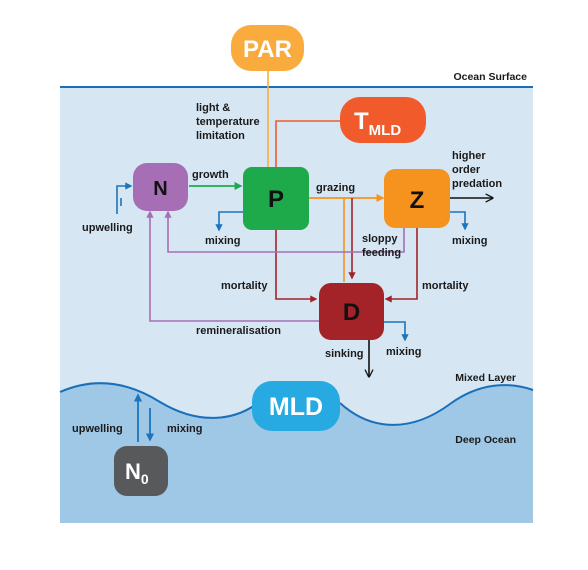  What do you see at coordinates (401, 265) in the screenshot?
I see `z-mortality-arrow` at bounding box center [401, 265].